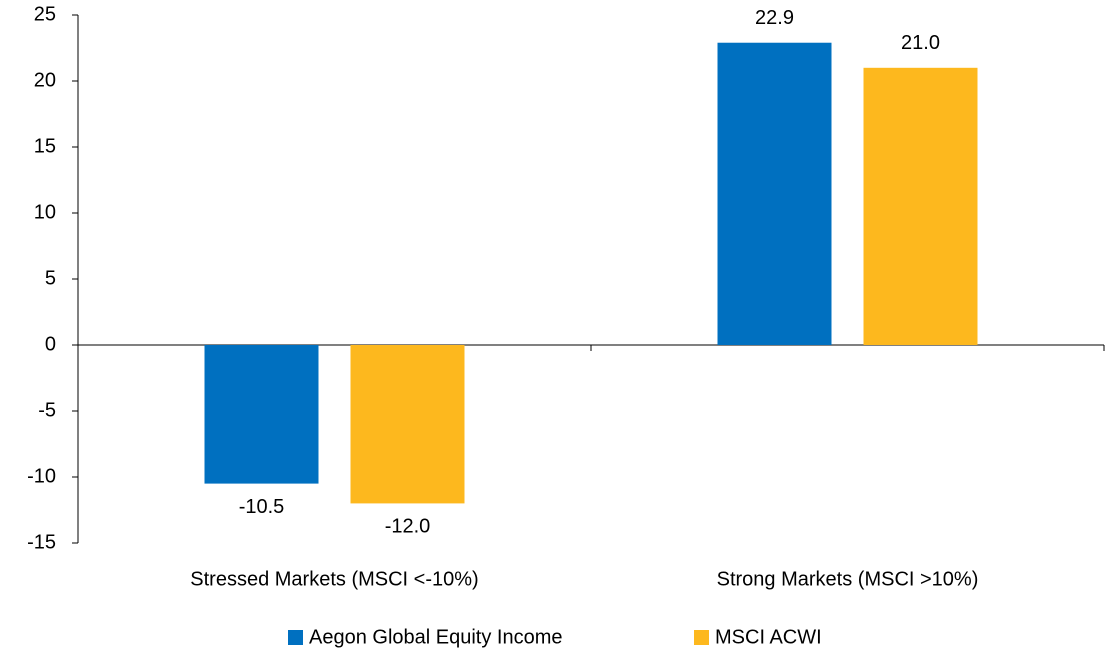 This screenshot has height=653, width=1105. What do you see at coordinates (47, 410) in the screenshot?
I see `y-tick-label: -5` at bounding box center [47, 410].